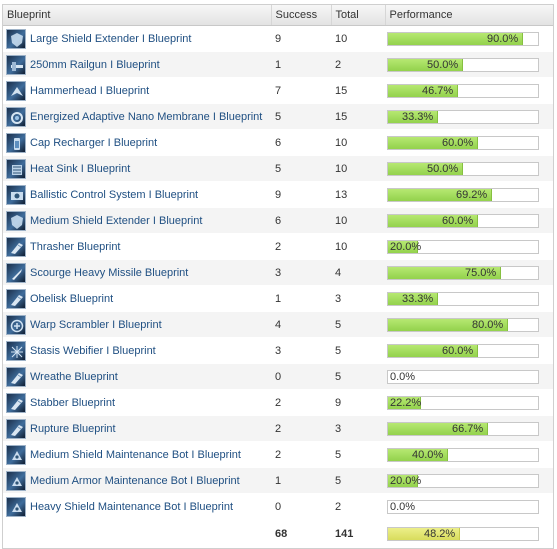 The image size is (557, 549). I want to click on heat-sink-icon, so click(16, 168).